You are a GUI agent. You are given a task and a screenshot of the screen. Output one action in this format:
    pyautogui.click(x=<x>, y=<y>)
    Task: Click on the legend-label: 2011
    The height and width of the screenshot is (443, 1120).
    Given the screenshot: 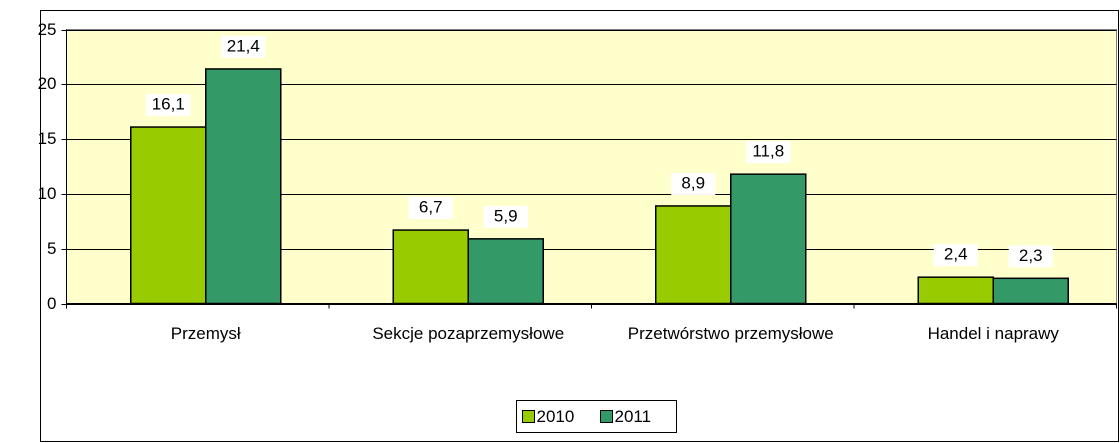 What is the action you would take?
    pyautogui.click(x=633, y=416)
    